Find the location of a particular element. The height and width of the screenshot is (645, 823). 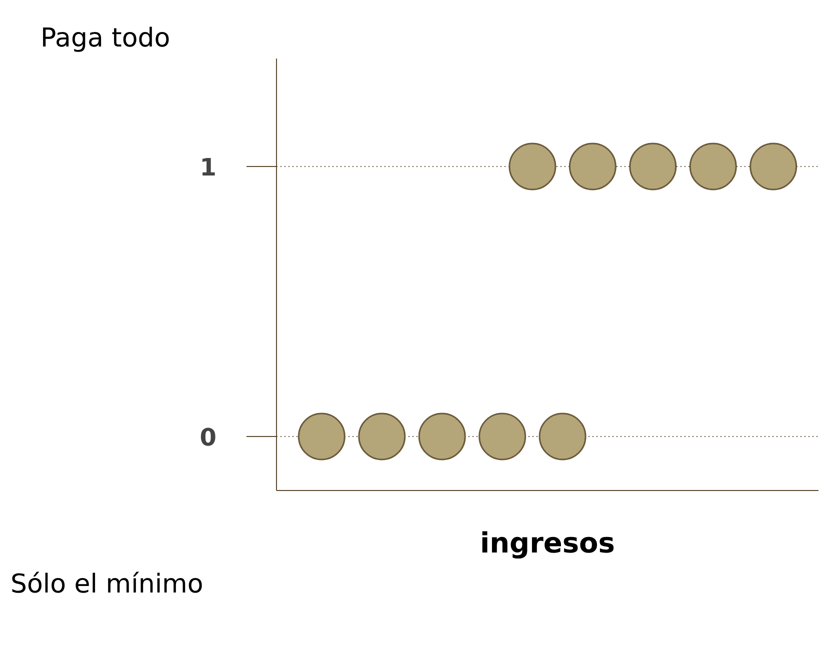

y-tick-label: 0 is located at coordinates (208, 438).